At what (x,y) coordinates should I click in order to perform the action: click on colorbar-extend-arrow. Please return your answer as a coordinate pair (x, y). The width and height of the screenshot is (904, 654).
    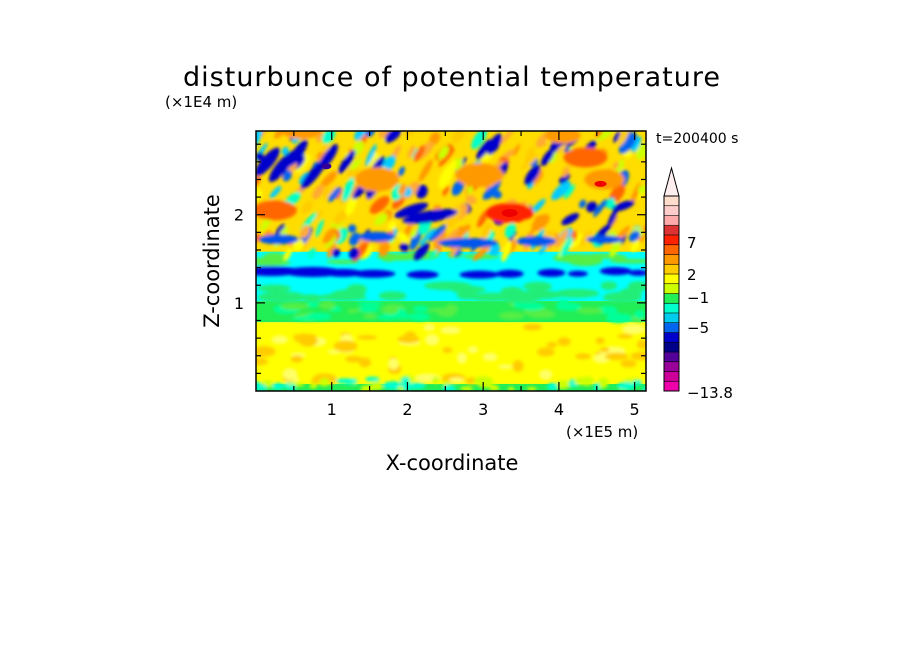
    Looking at the image, I should click on (671, 181).